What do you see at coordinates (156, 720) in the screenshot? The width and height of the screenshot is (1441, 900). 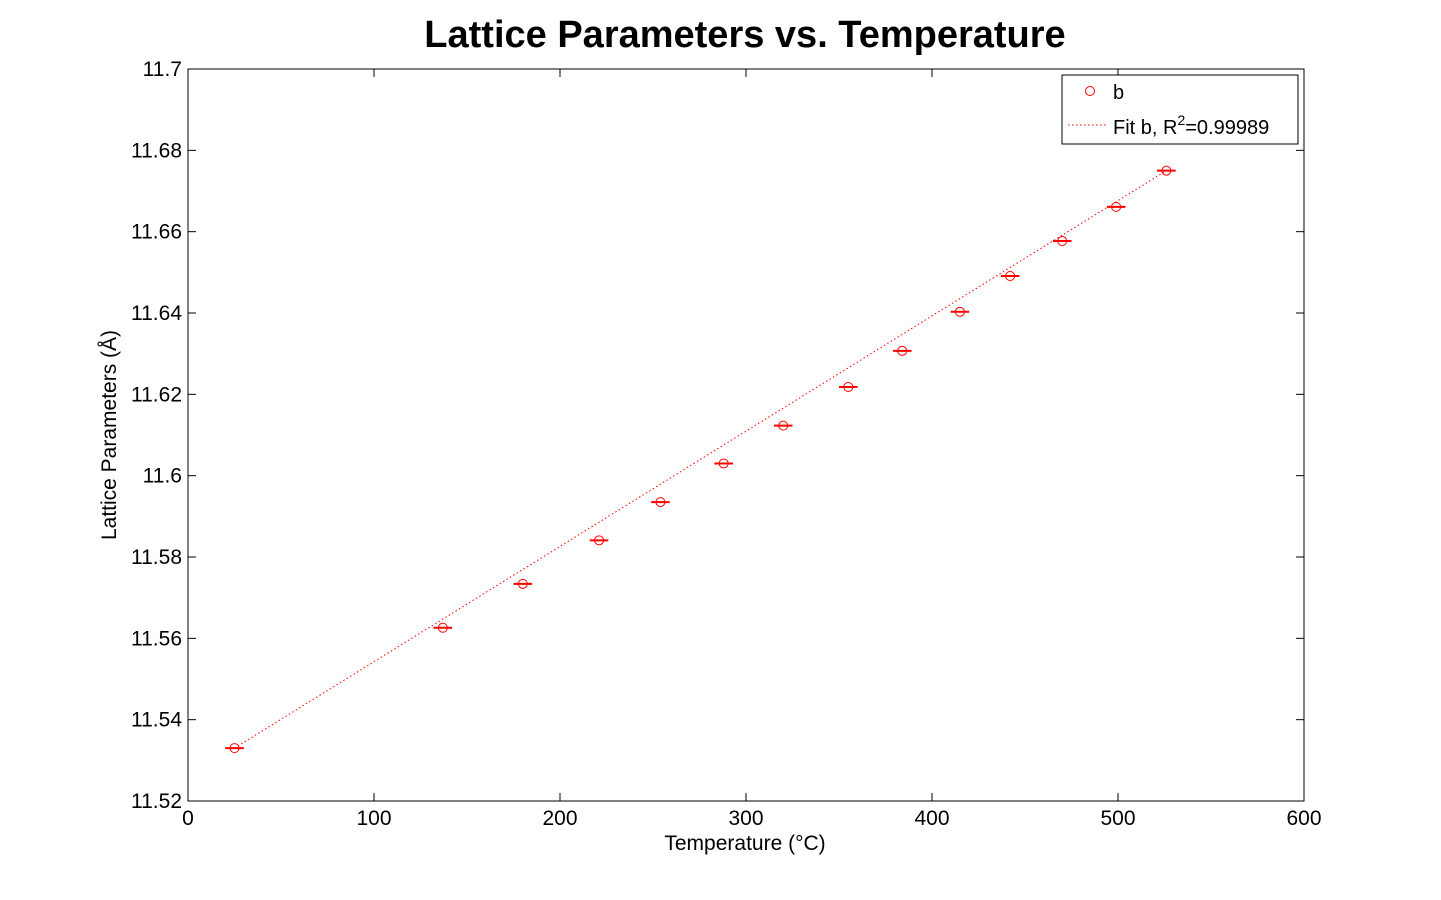 I see `y-tick-label: 11.54` at bounding box center [156, 720].